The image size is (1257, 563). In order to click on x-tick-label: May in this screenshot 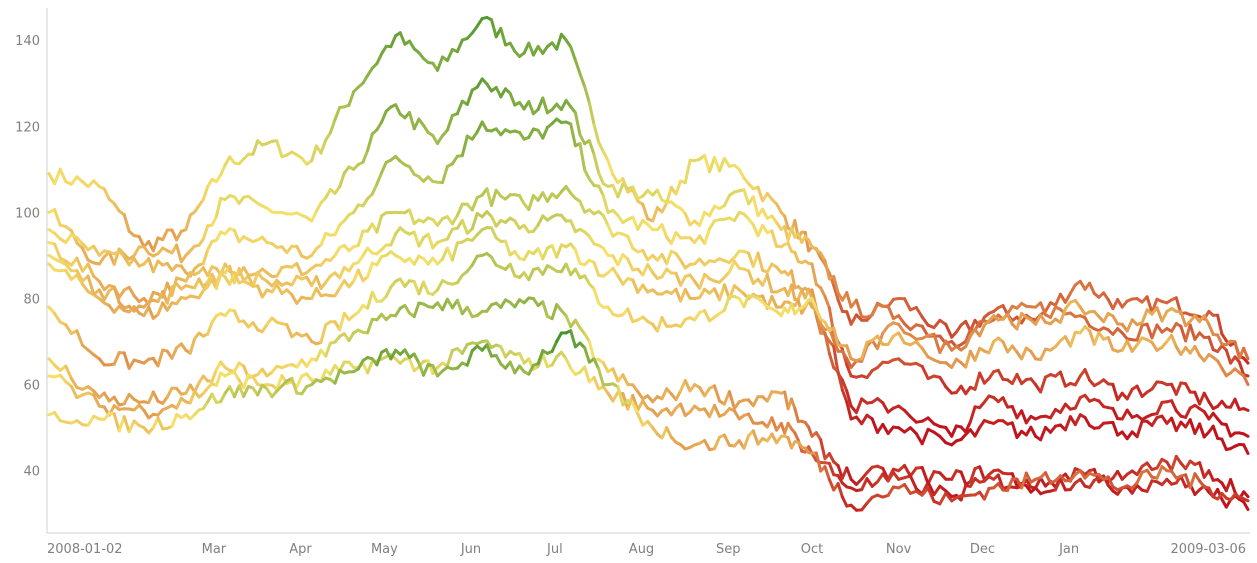, I will do `click(384, 549)`.